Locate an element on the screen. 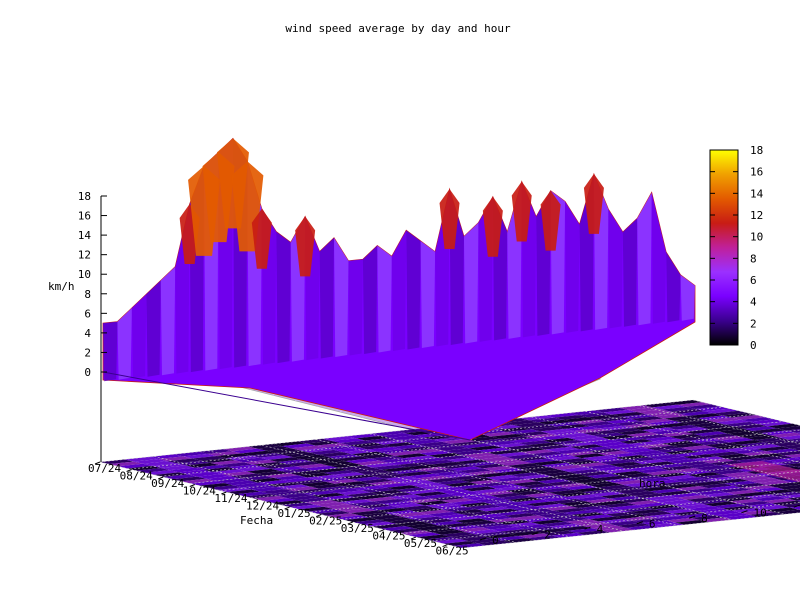 This screenshot has width=800, height=600. x-tick-label: 05/25 is located at coordinates (420, 543).